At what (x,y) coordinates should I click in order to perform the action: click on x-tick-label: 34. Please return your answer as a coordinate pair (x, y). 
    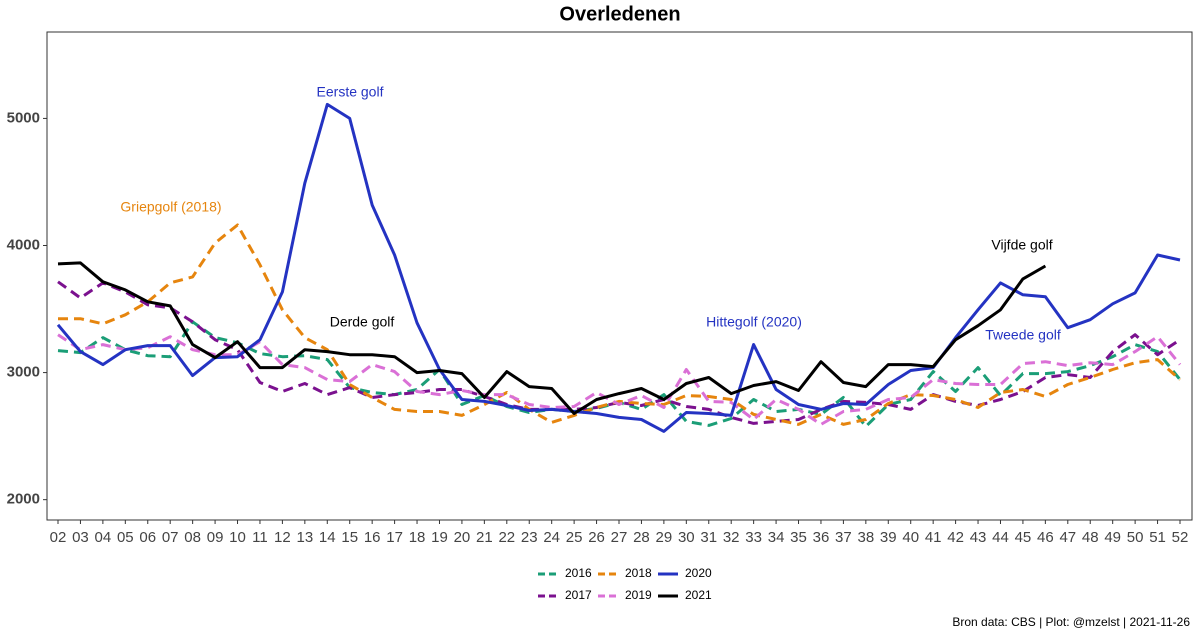
    Looking at the image, I should click on (776, 537).